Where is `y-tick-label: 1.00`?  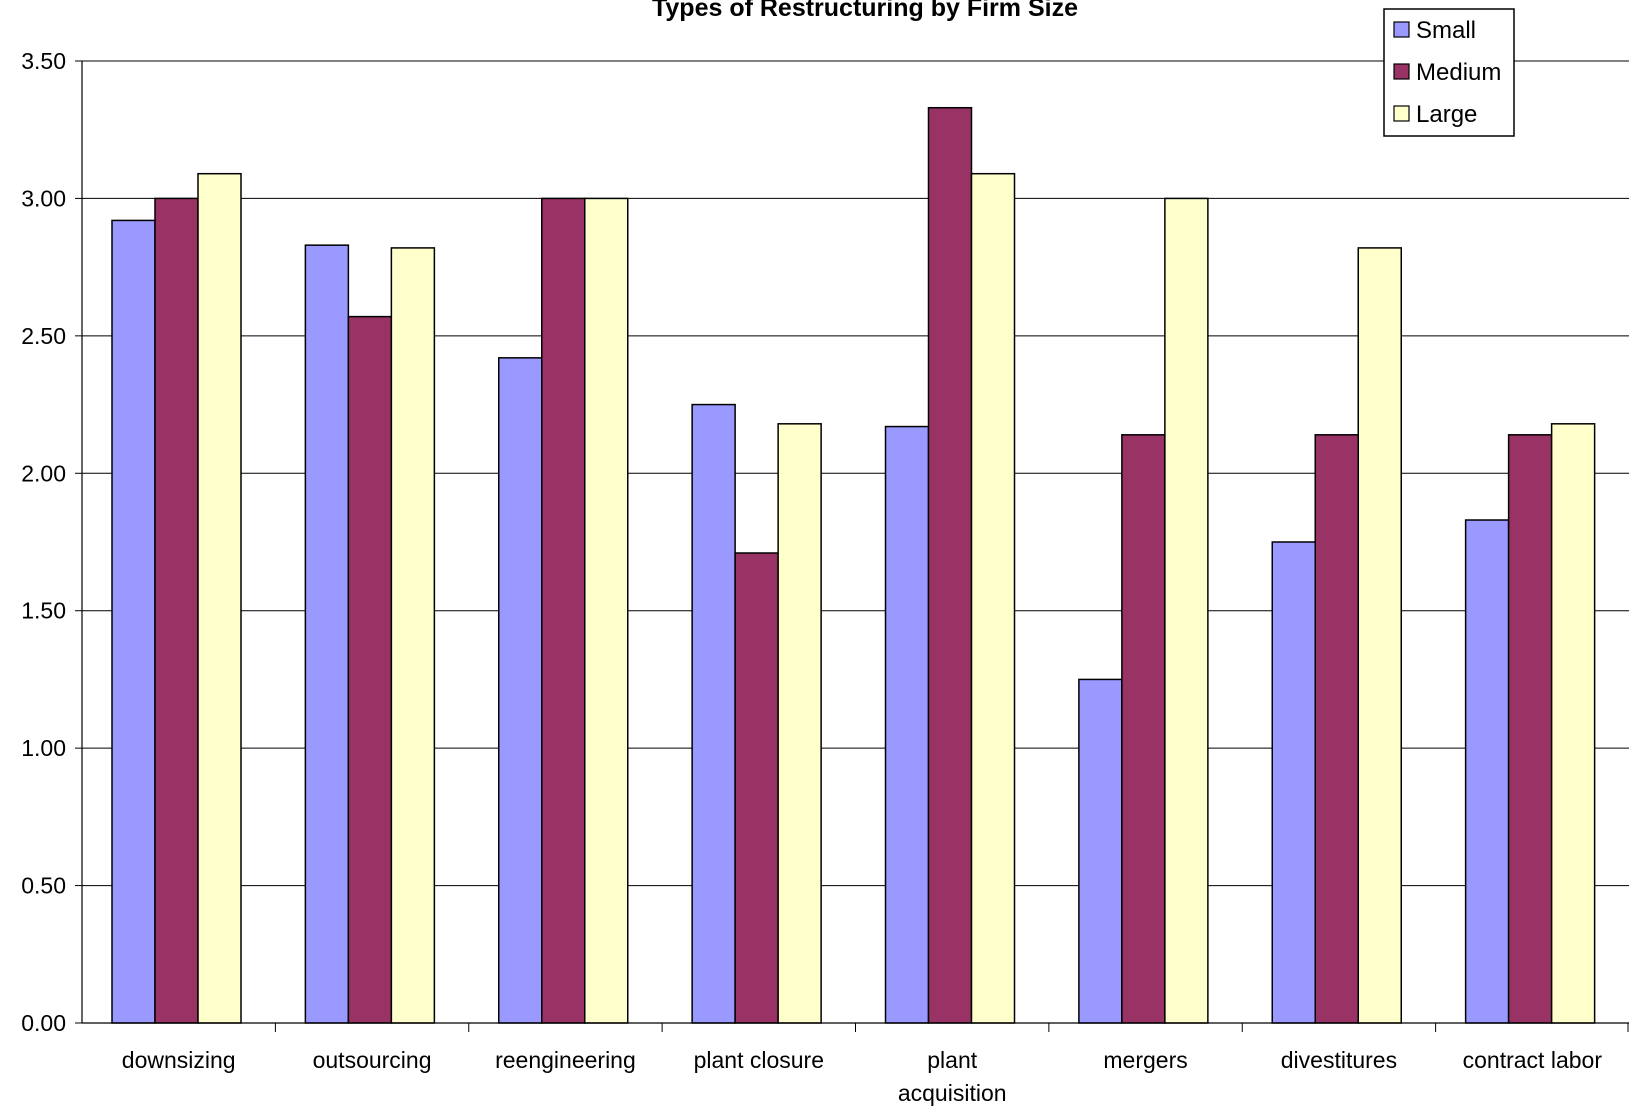
y-tick-label: 1.00 is located at coordinates (43, 748).